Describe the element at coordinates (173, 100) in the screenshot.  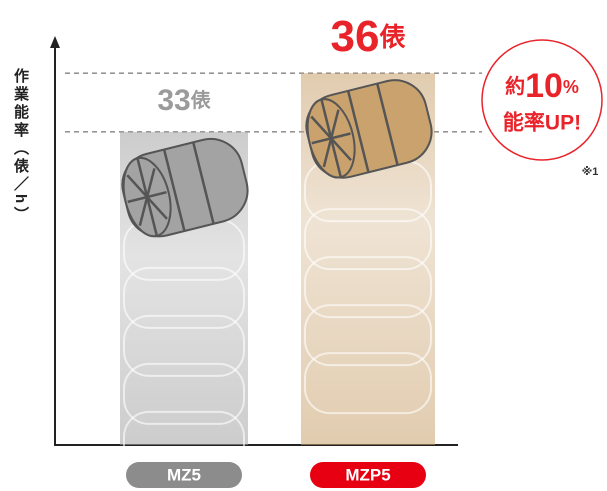
I see `value-number: 33` at that location.